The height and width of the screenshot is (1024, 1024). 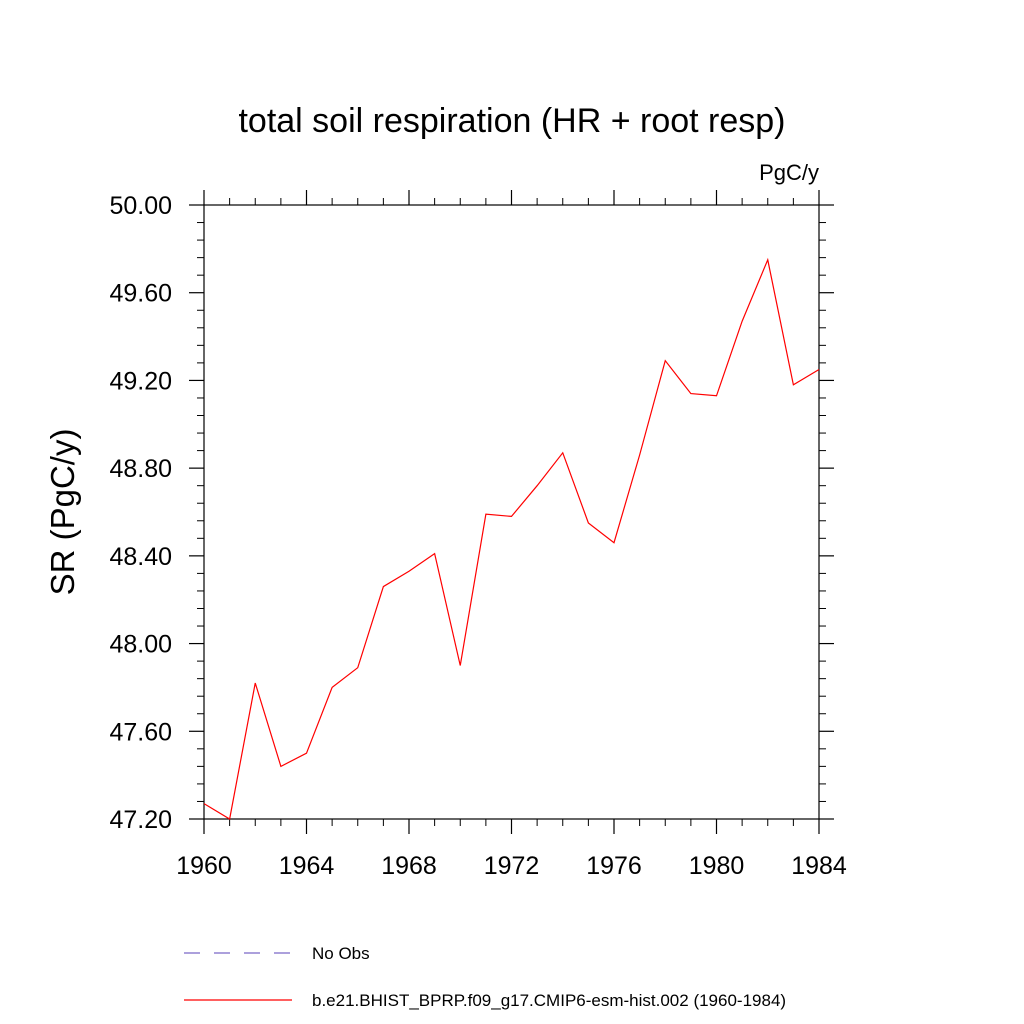 I want to click on x-tick-label: 1960, so click(x=204, y=866).